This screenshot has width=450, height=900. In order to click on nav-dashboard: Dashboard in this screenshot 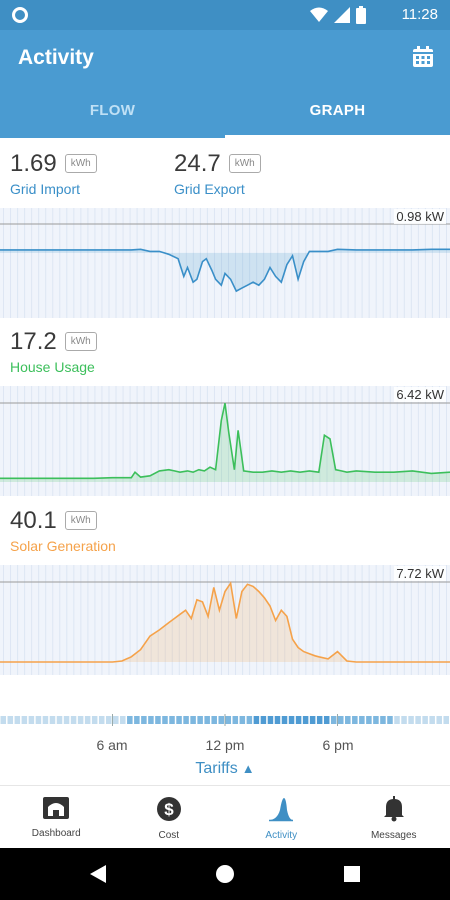, I will do `click(56, 816)`.